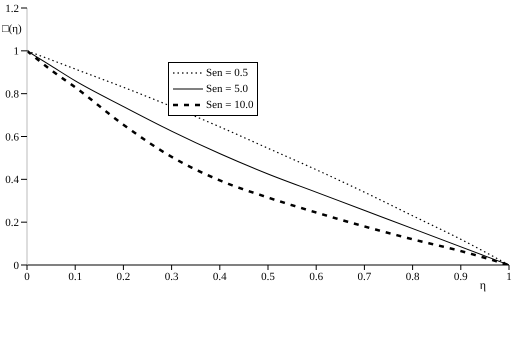 The image size is (522, 350). I want to click on x-axis-title: η, so click(483, 285).